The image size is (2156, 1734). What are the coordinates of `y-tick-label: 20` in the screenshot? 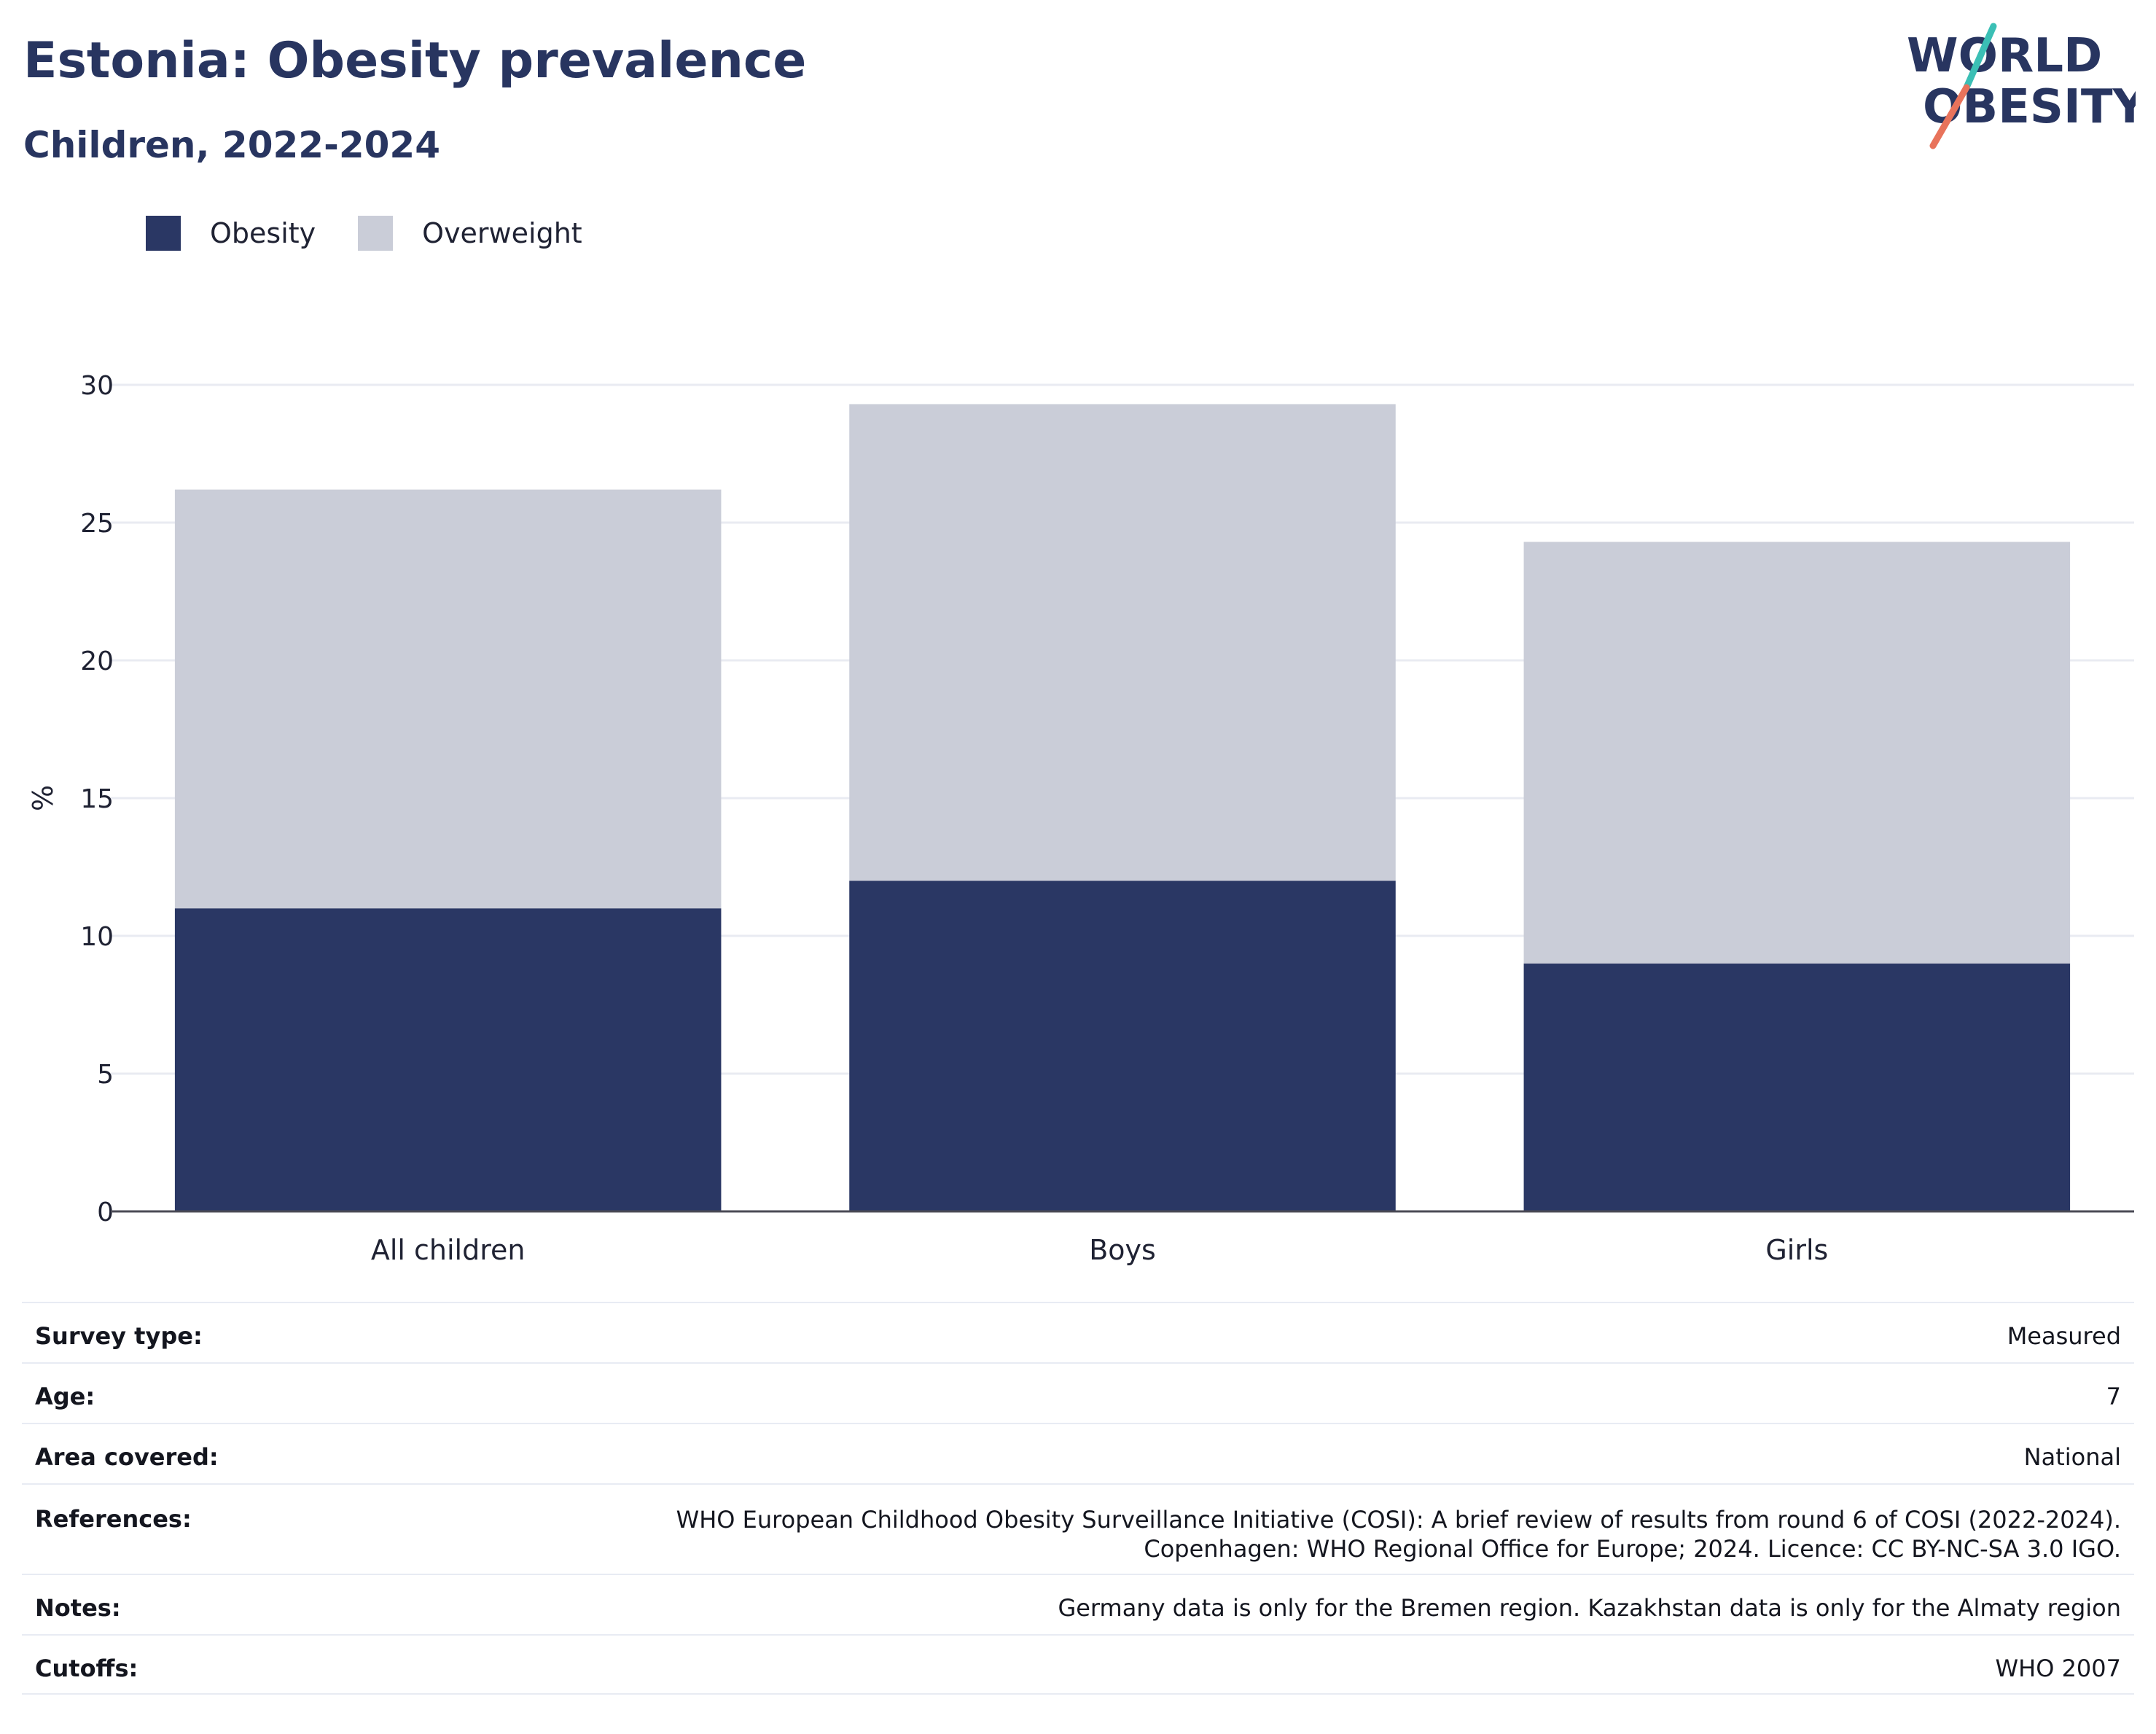 It's located at (97, 662).